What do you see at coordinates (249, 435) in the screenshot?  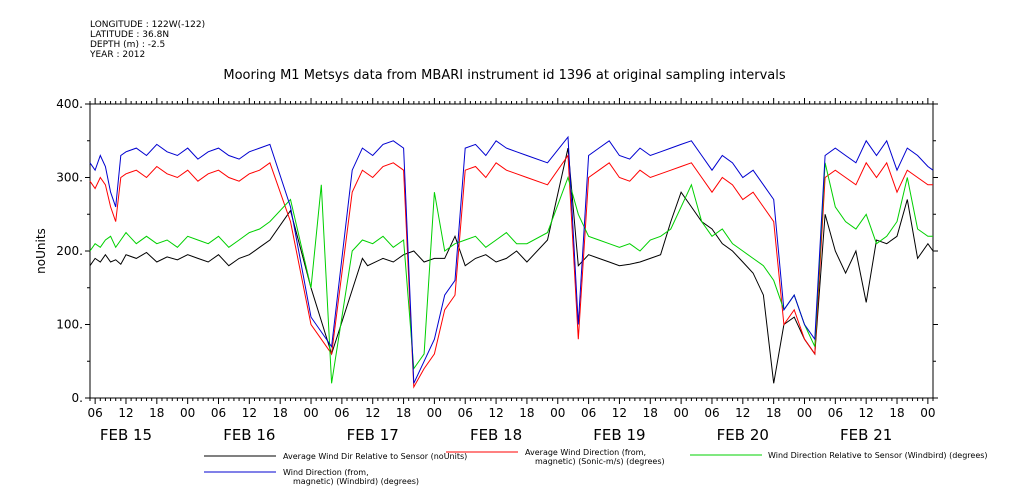 I see `x-date-label: FEB 16` at bounding box center [249, 435].